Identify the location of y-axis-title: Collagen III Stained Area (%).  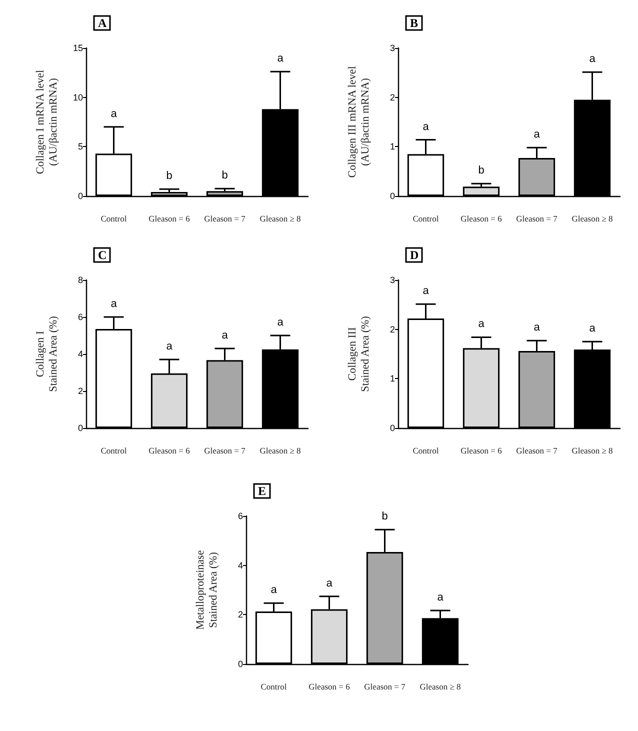
(359, 354).